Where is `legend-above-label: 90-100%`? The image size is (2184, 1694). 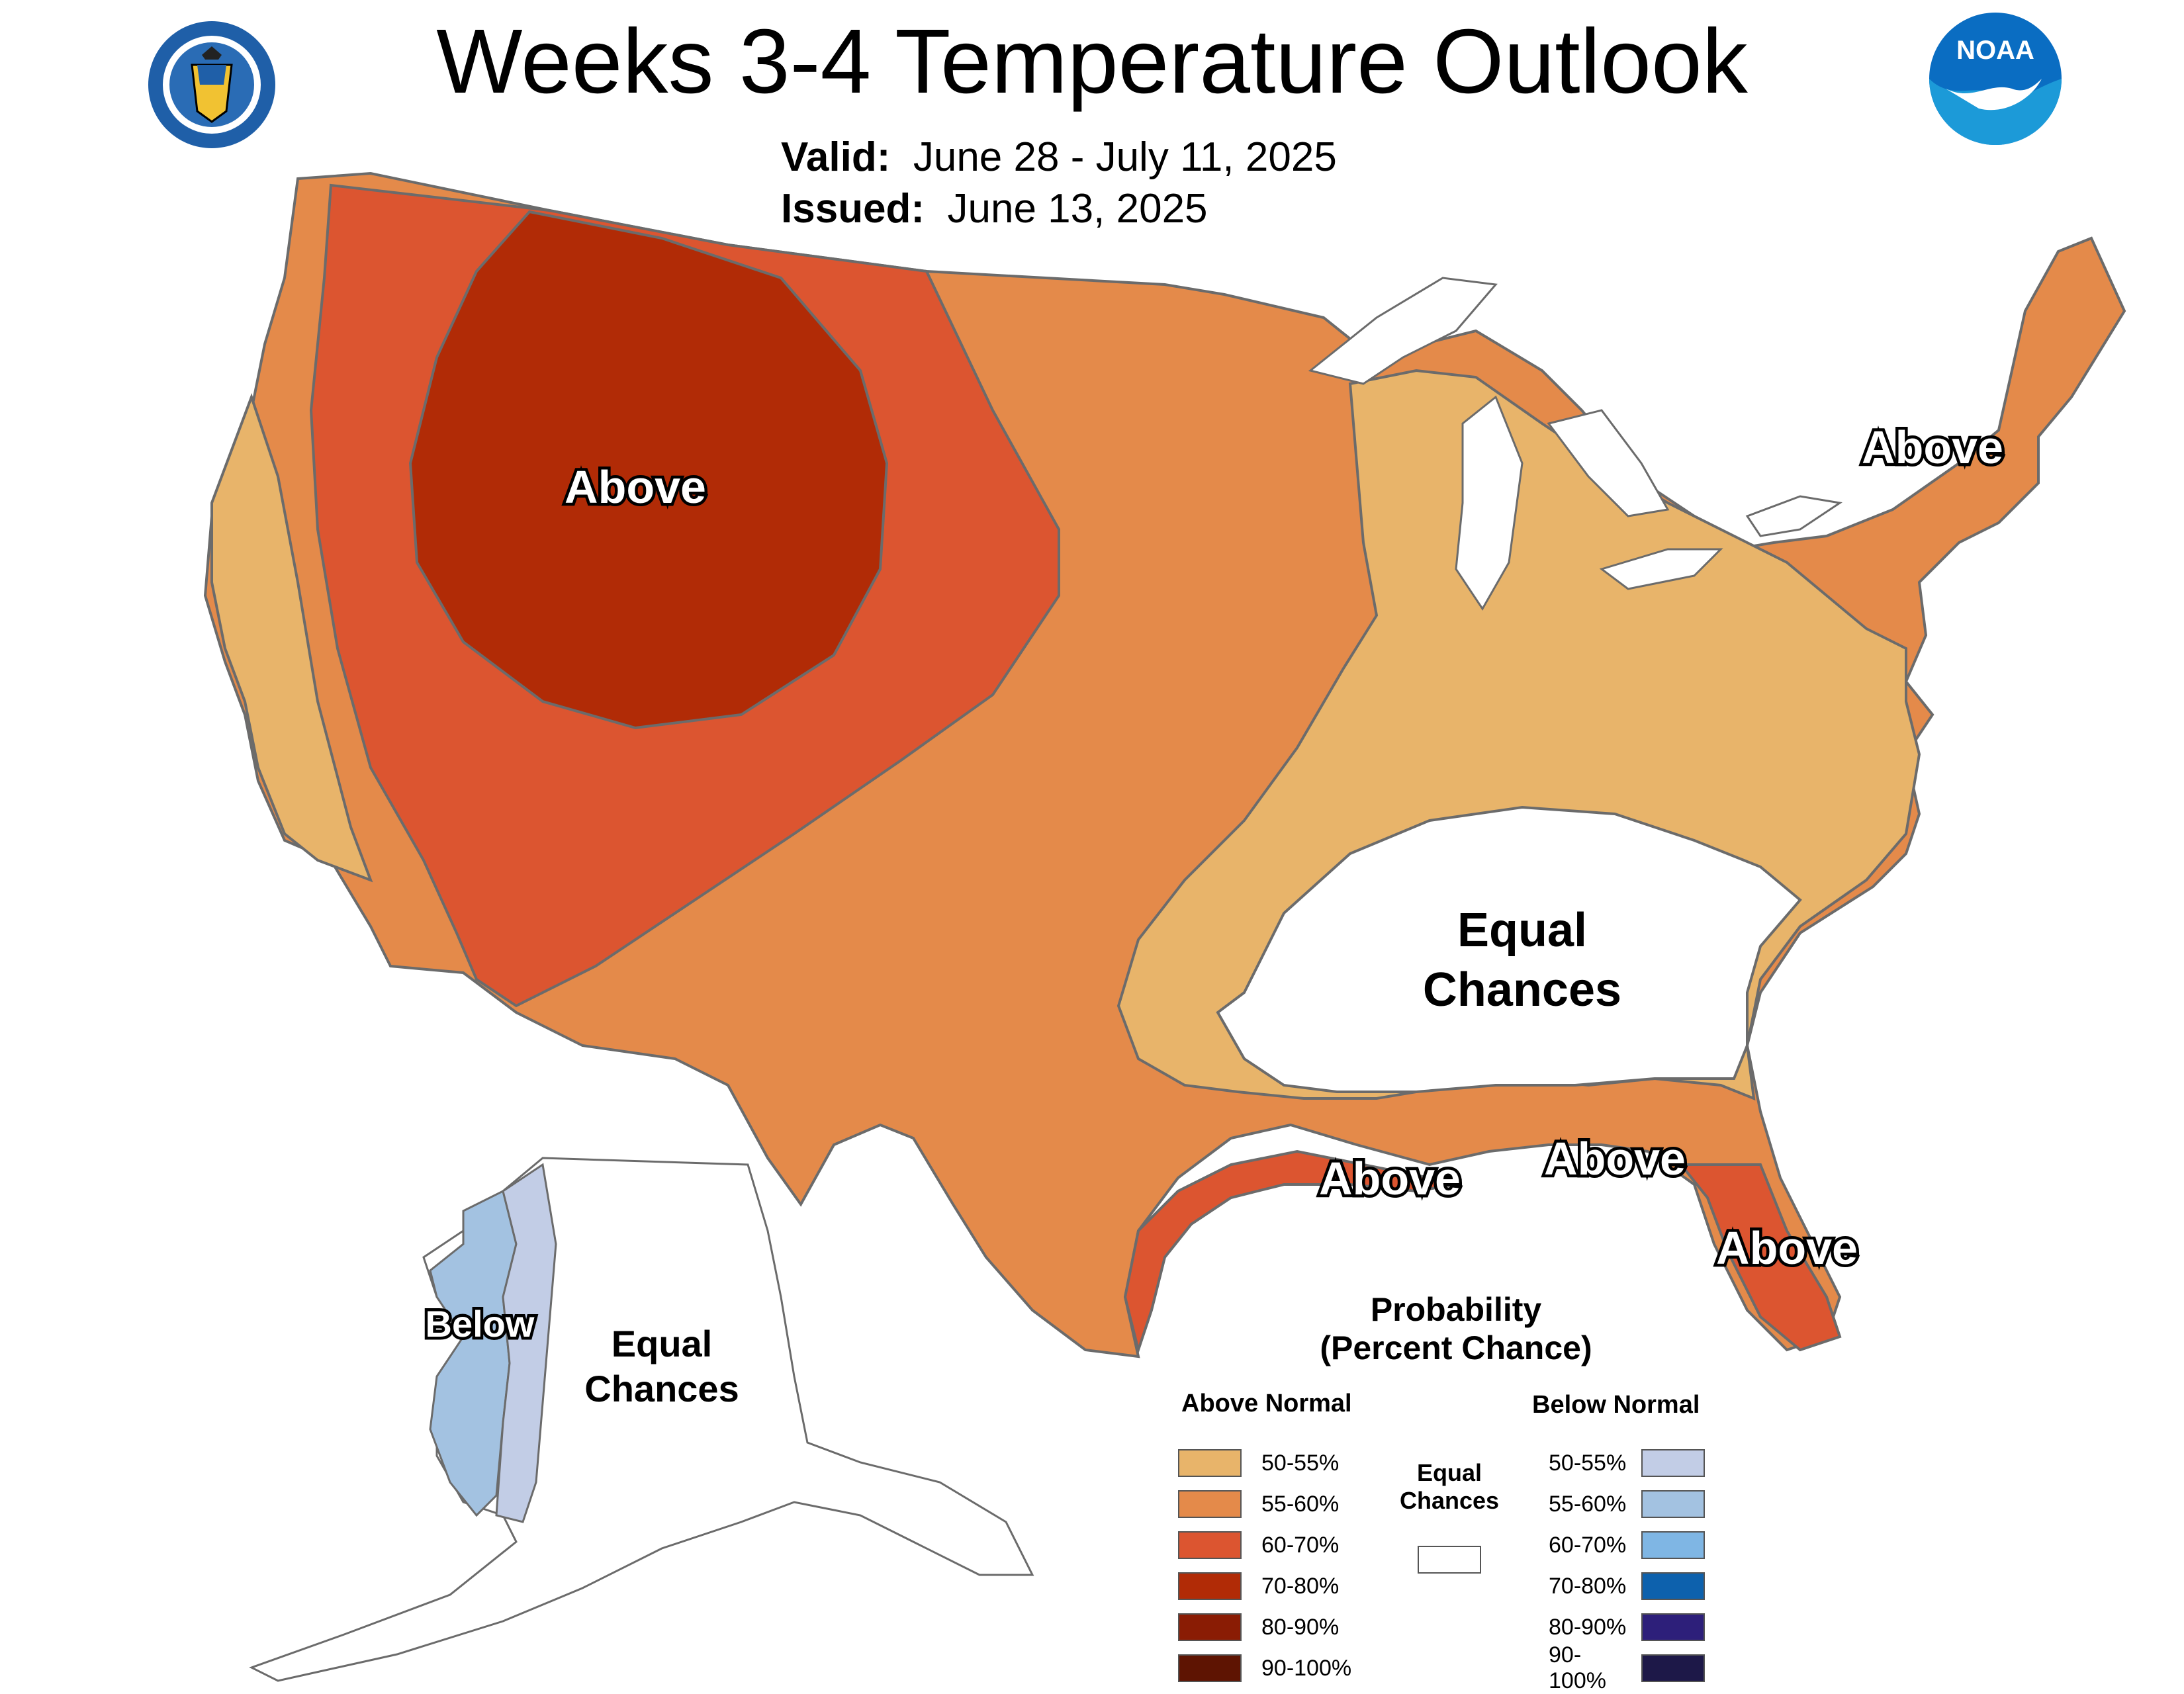 legend-above-label: 90-100% is located at coordinates (1306, 1668).